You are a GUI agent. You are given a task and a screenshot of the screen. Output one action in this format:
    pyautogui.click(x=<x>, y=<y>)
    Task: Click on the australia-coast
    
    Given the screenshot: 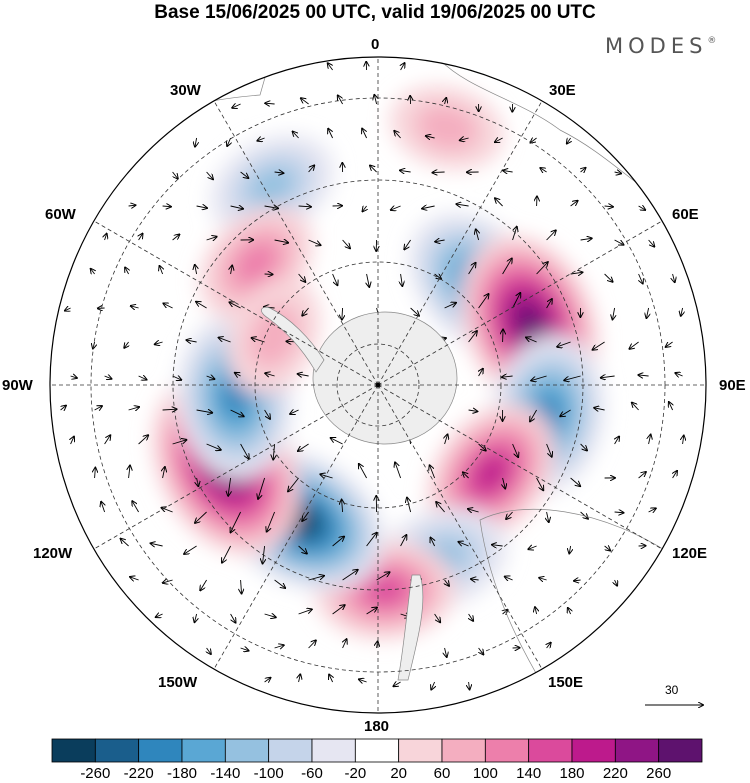 What is the action you would take?
    pyautogui.click(x=592, y=610)
    